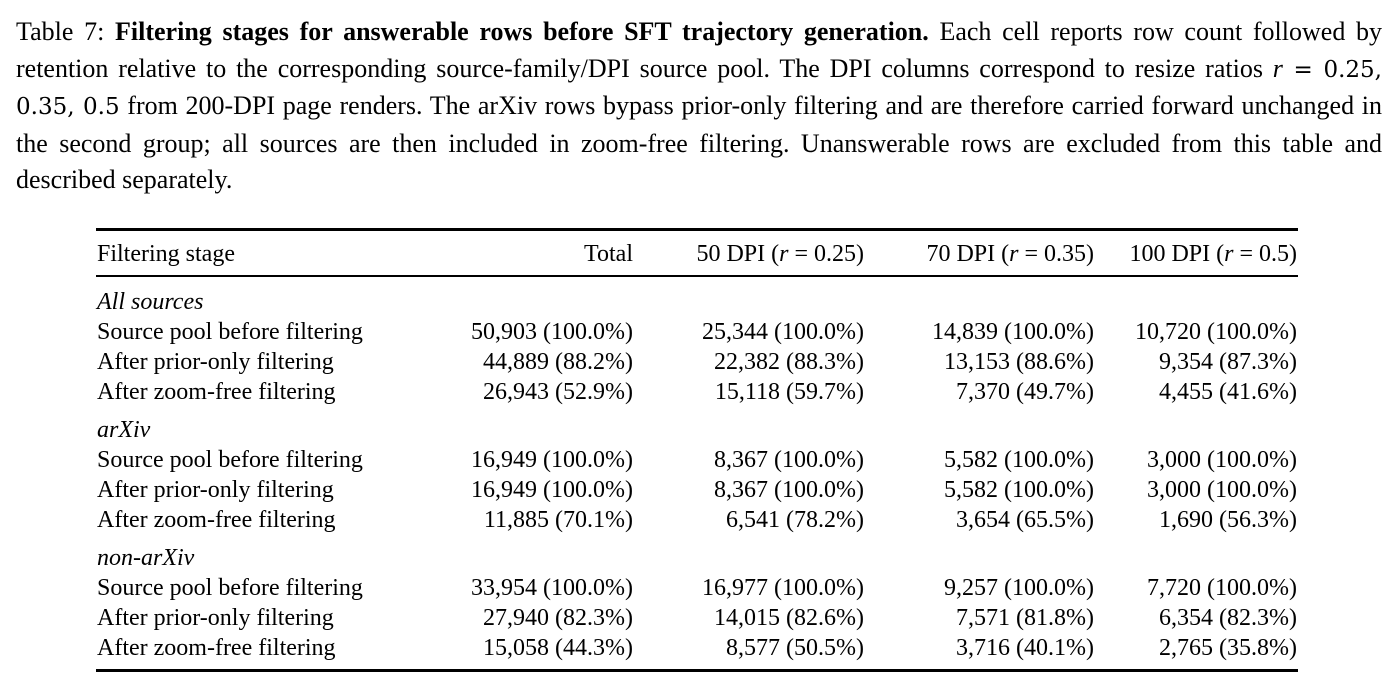 The height and width of the screenshot is (685, 1398). What do you see at coordinates (784, 254) in the screenshot?
I see `header-50-dpi-var: r` at bounding box center [784, 254].